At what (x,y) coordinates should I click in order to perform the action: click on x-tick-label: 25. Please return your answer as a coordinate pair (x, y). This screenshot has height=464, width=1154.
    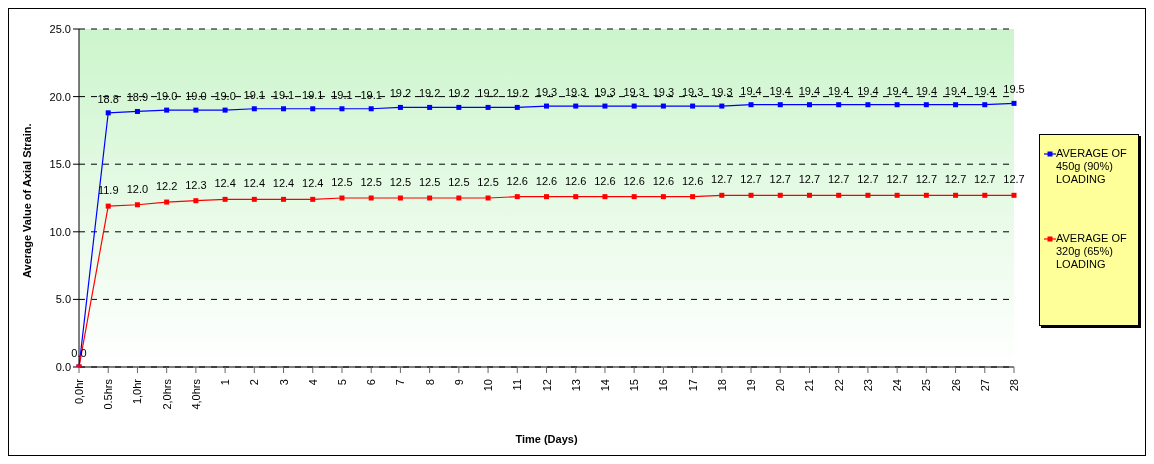
    Looking at the image, I should click on (926, 385).